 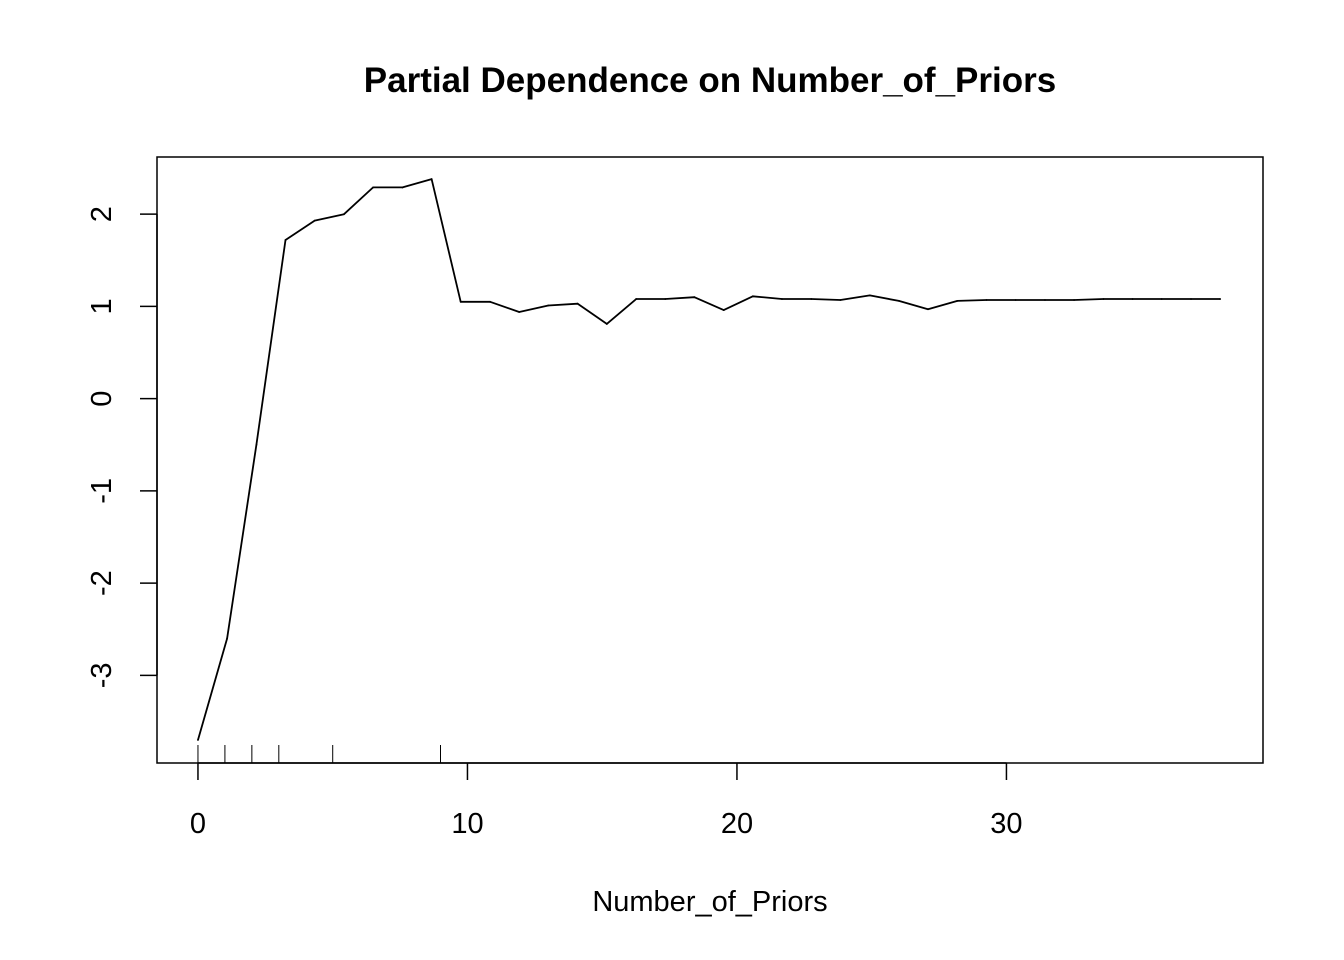 What do you see at coordinates (102, 491) in the screenshot?
I see `y-tick-label: -1` at bounding box center [102, 491].